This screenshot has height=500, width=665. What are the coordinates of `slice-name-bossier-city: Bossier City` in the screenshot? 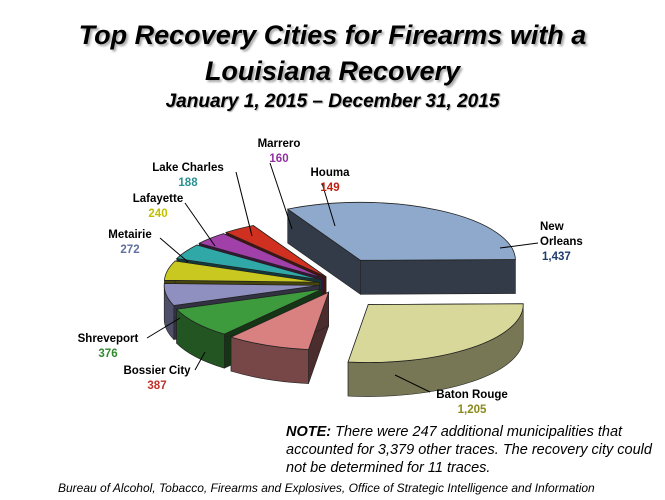 It's located at (157, 371).